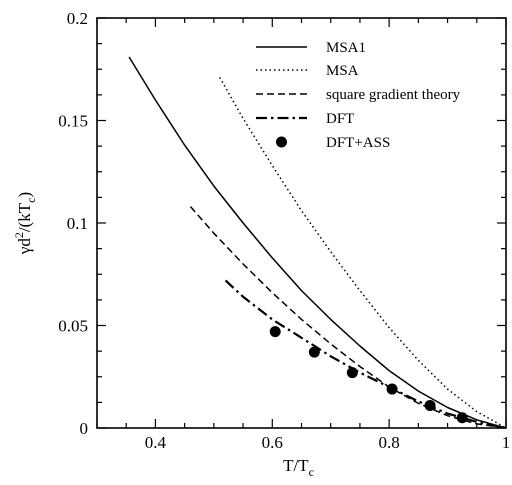  I want to click on x-tick-label: 0.4, so click(156, 442).